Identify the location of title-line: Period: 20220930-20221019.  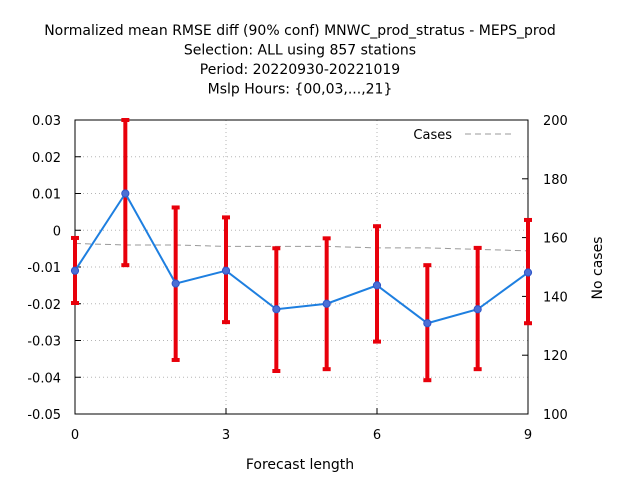
(300, 70).